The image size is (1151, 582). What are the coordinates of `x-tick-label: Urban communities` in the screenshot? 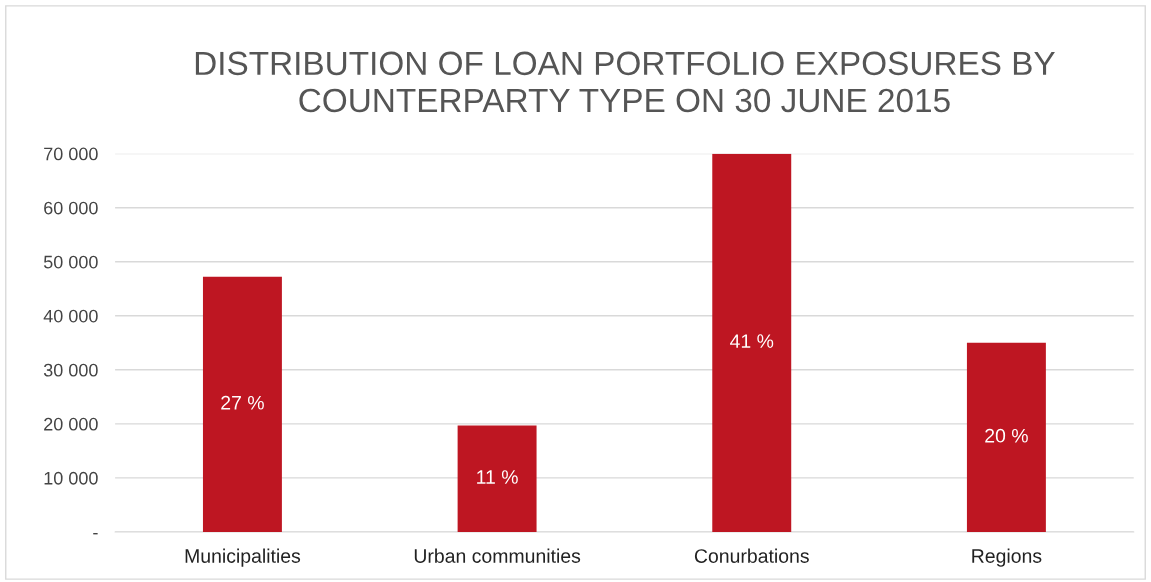 It's located at (497, 555).